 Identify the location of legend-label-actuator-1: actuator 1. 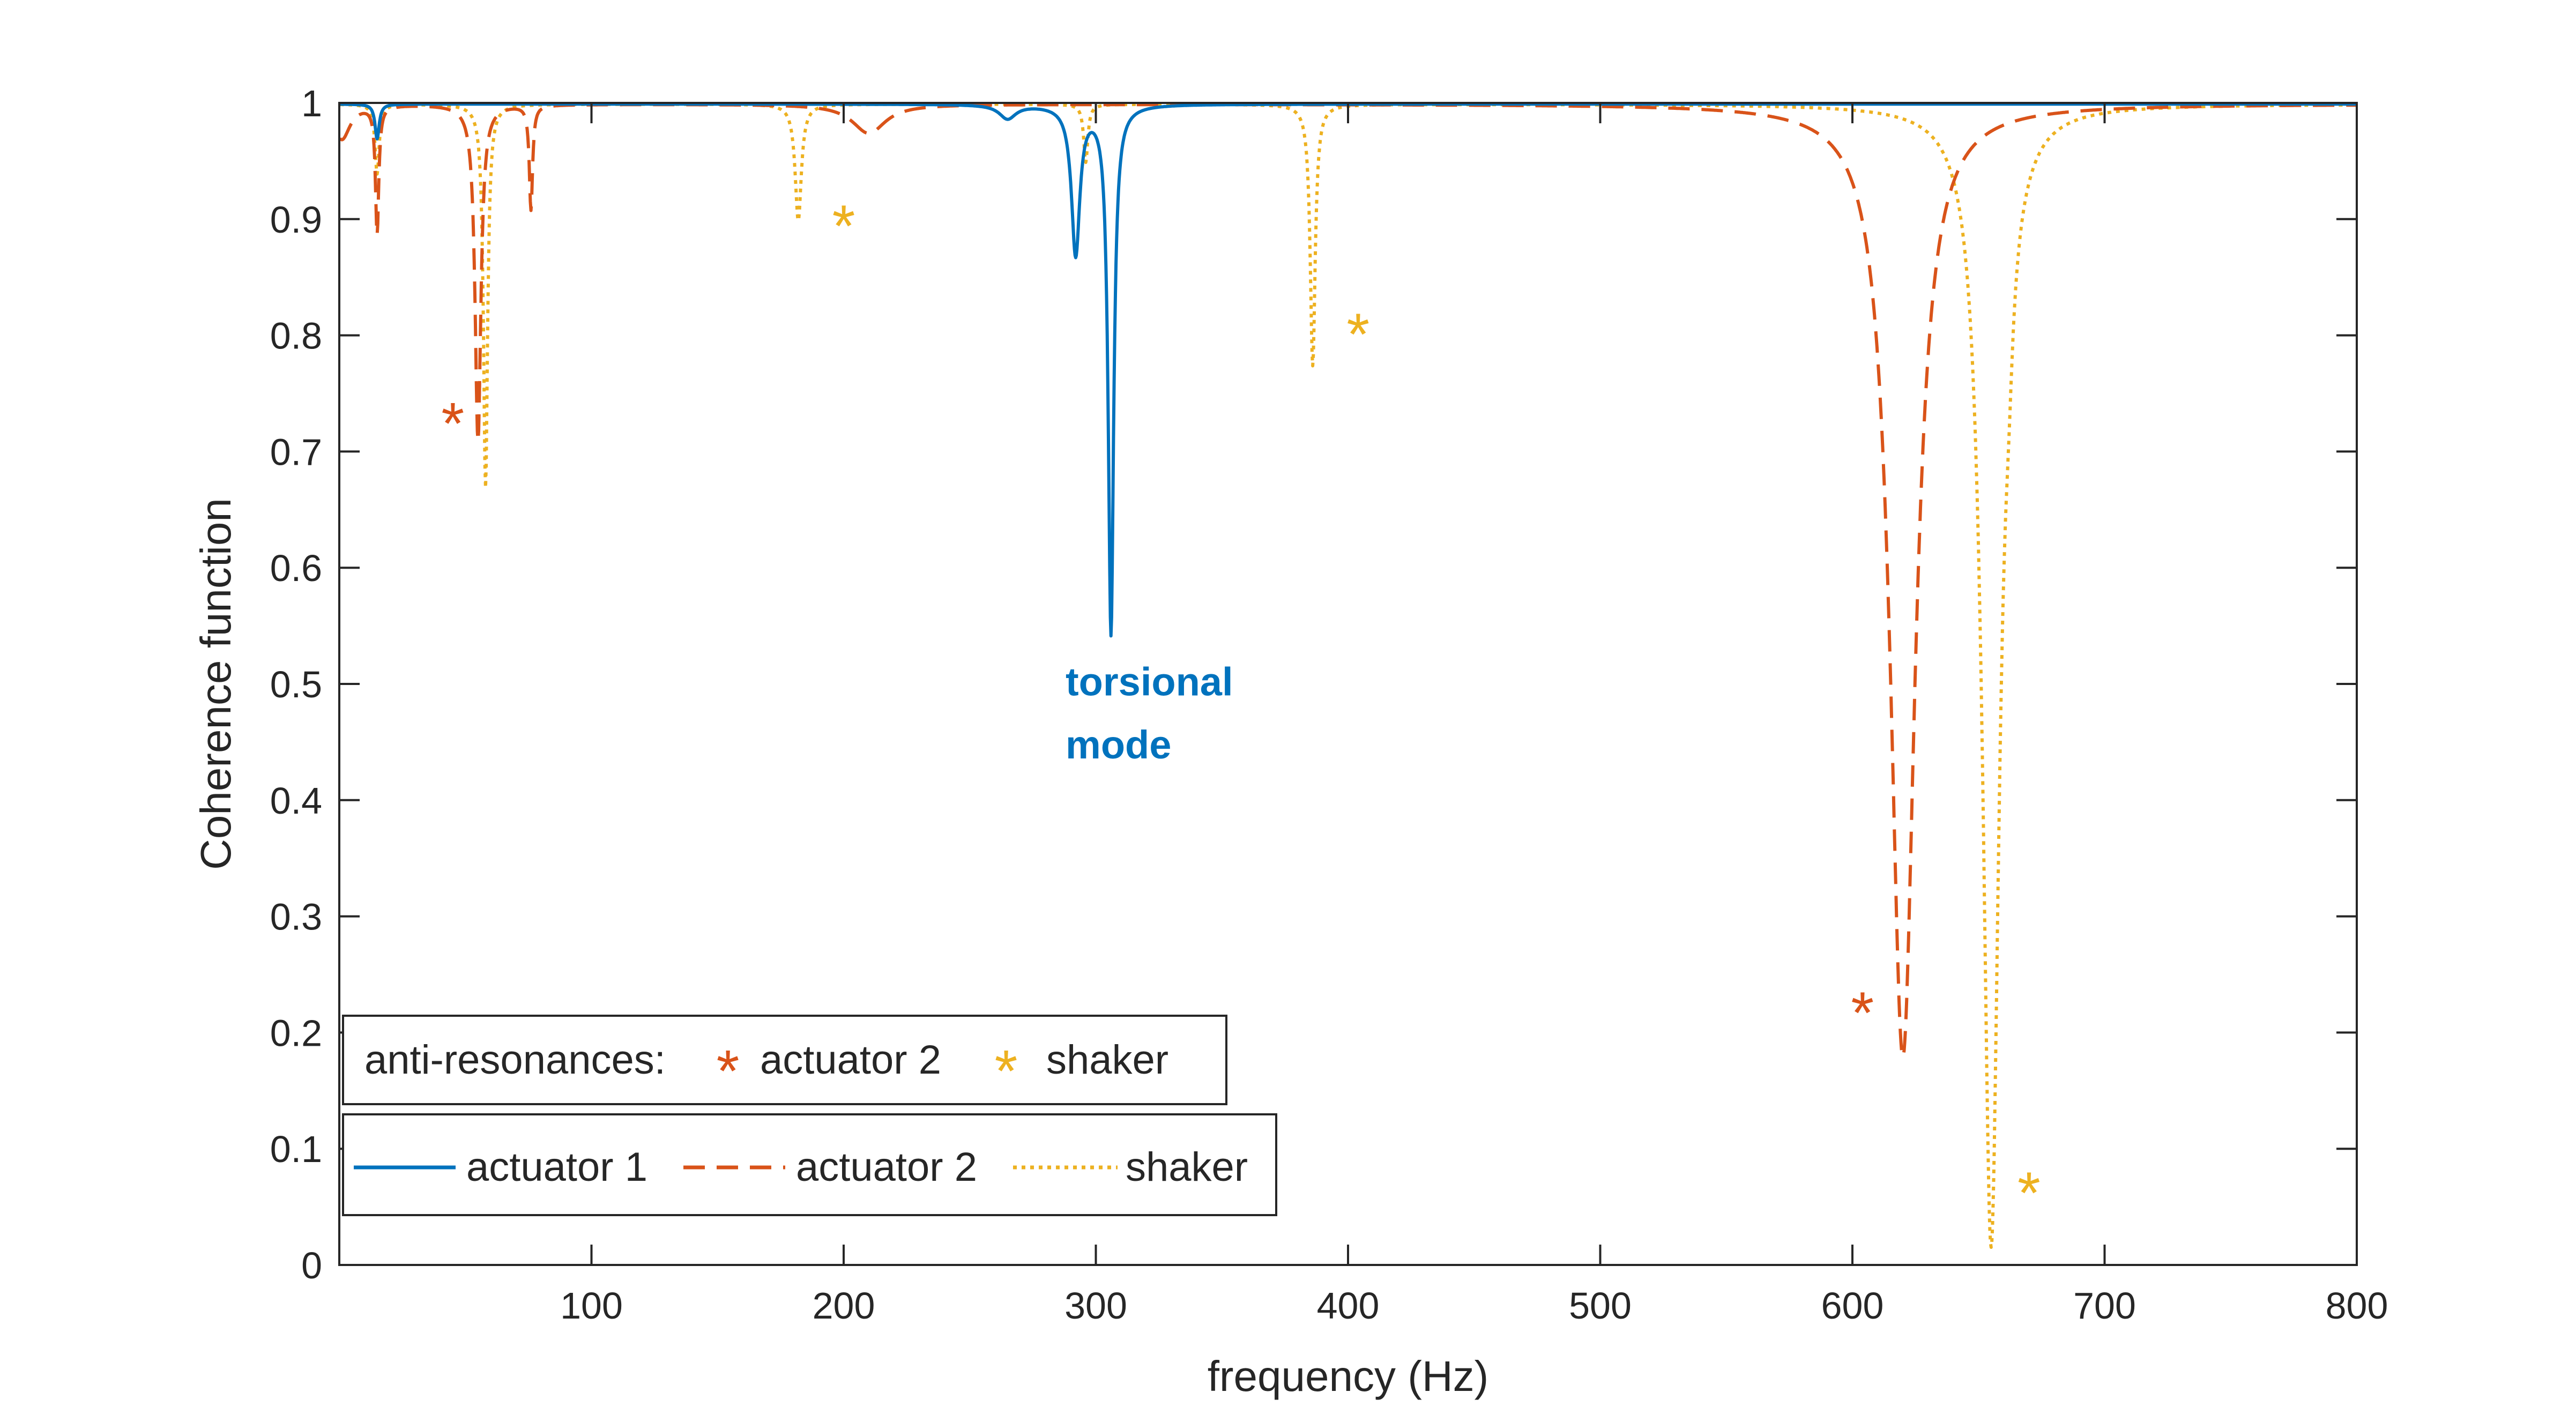
(556, 1167).